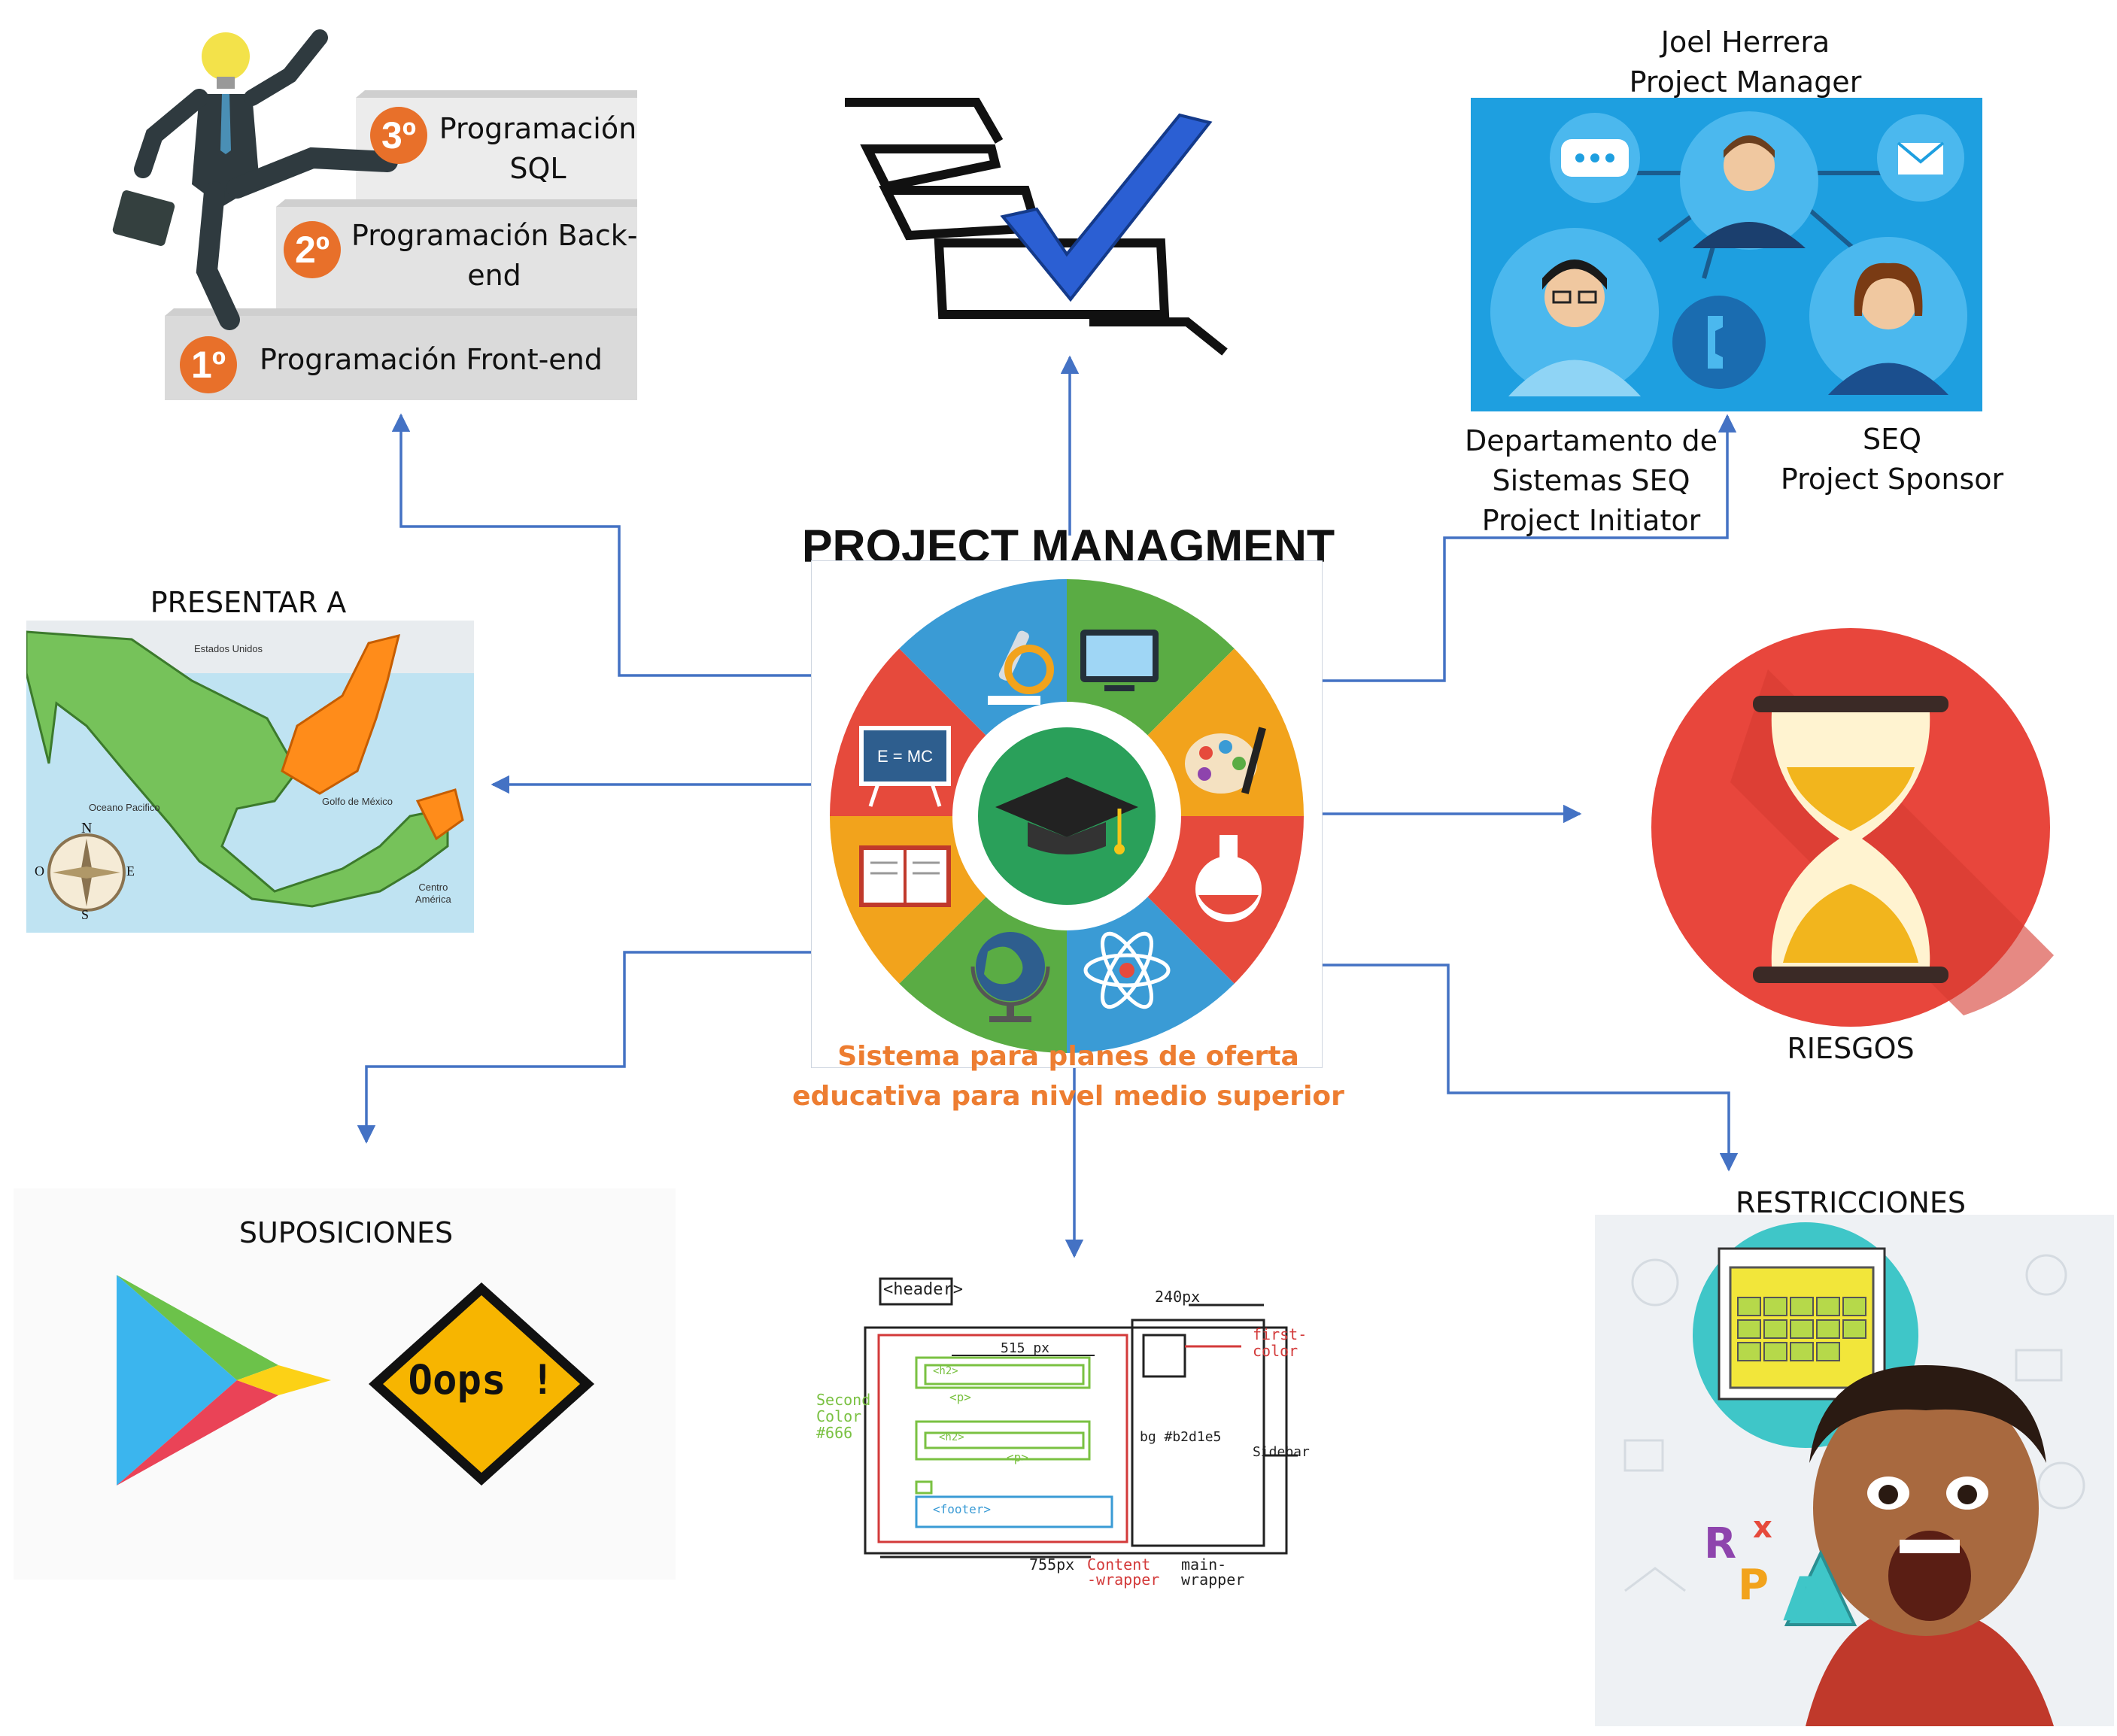 This screenshot has height=1736, width=2117. I want to click on subtitle-line-2: educativa para nivel medio superior, so click(1068, 1096).